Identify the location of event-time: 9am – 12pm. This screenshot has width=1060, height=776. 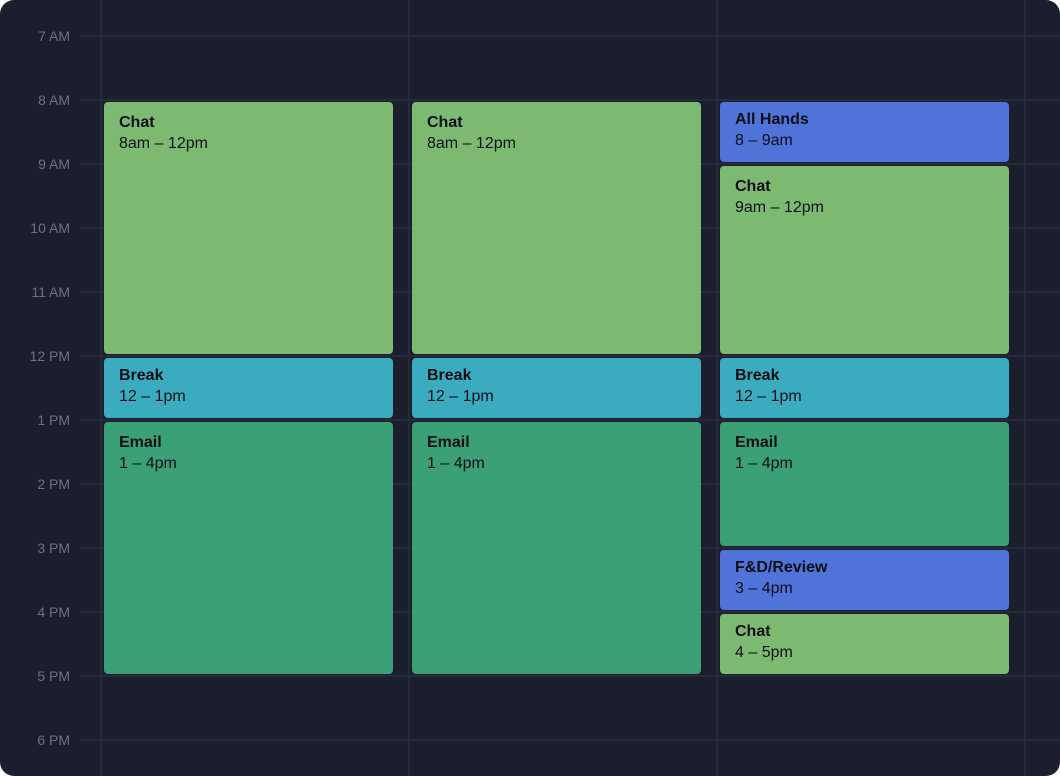
(779, 207).